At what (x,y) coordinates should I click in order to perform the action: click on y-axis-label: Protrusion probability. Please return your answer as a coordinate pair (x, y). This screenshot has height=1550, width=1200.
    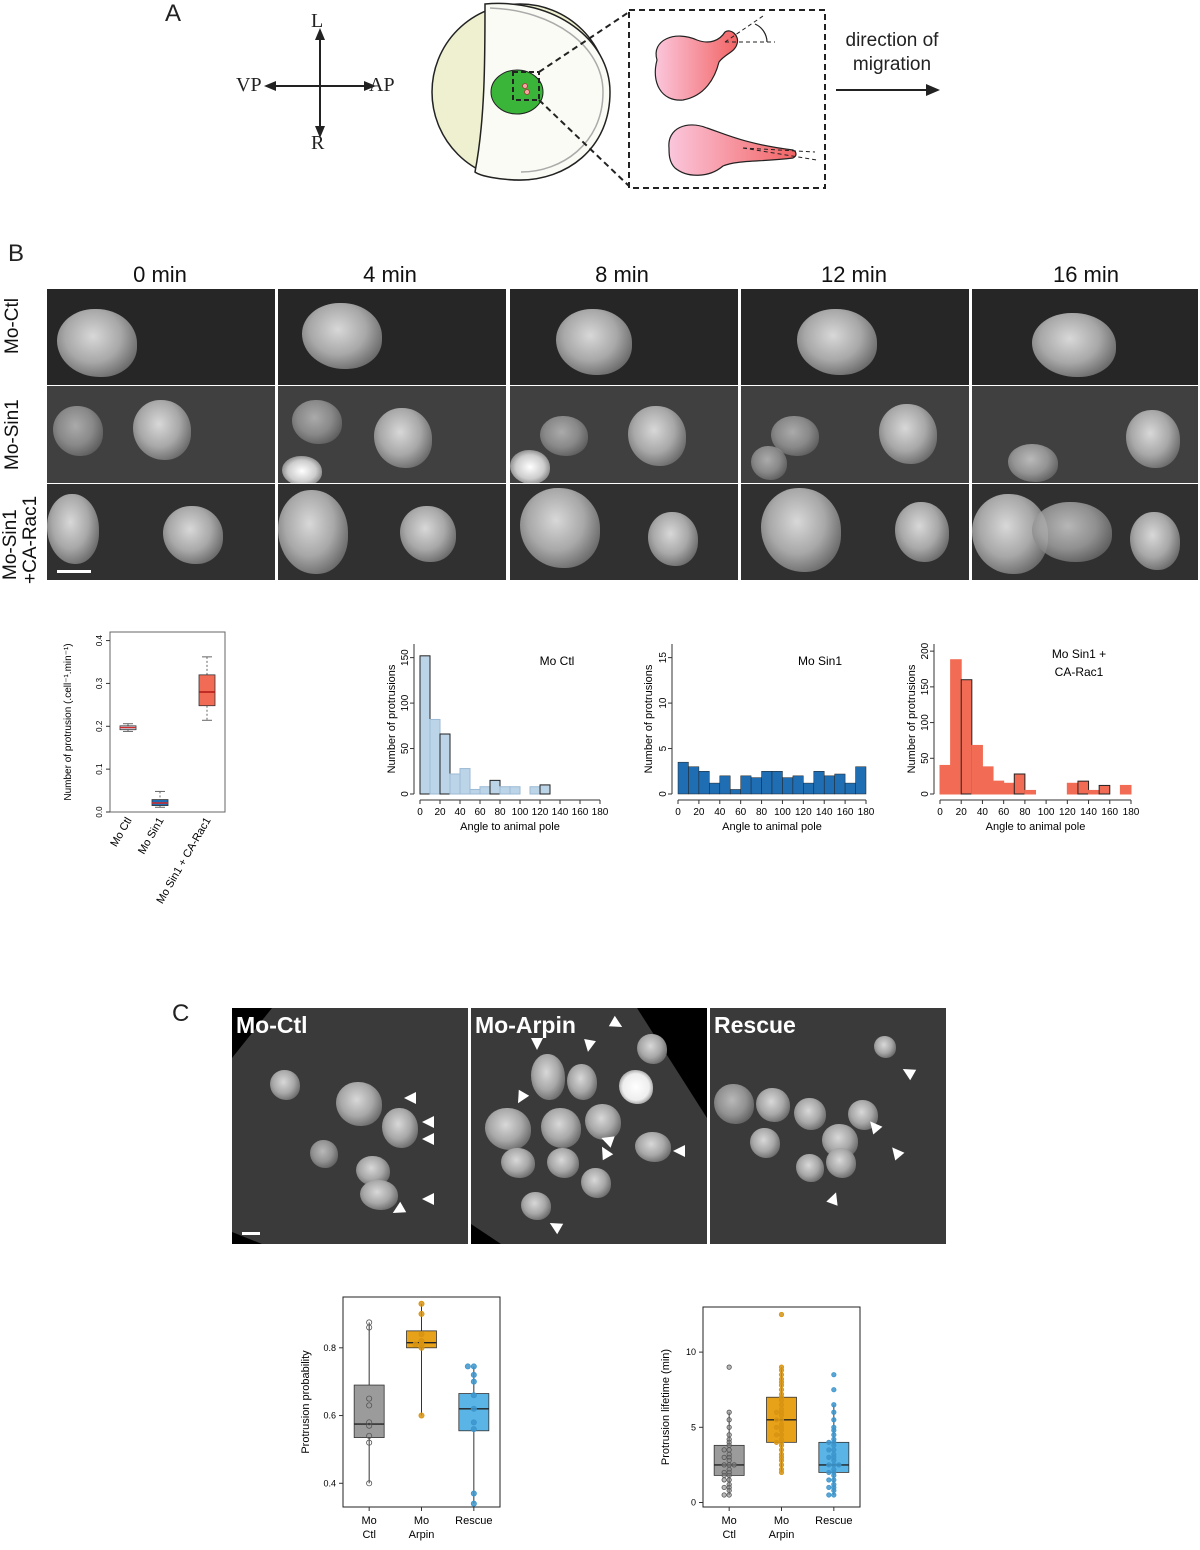
    Looking at the image, I should click on (306, 1402).